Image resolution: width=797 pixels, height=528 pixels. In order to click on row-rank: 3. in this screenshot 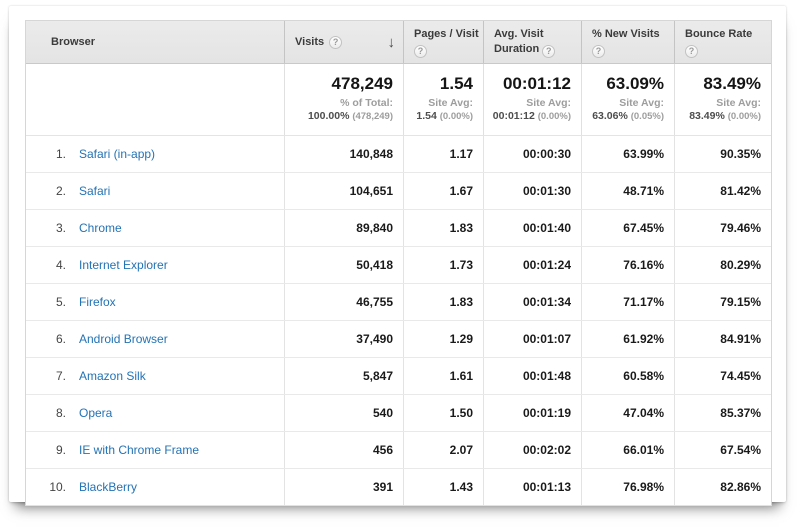, I will do `click(60, 228)`.